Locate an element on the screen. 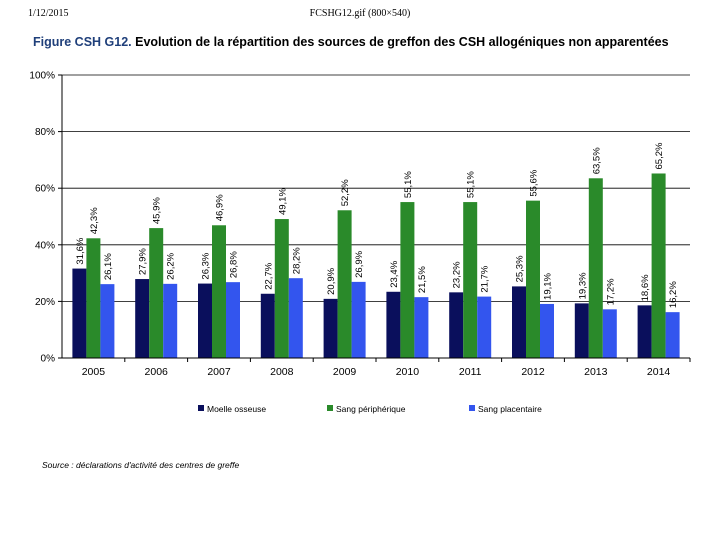 The image size is (720, 540). data-label: 23,4% is located at coordinates (394, 273).